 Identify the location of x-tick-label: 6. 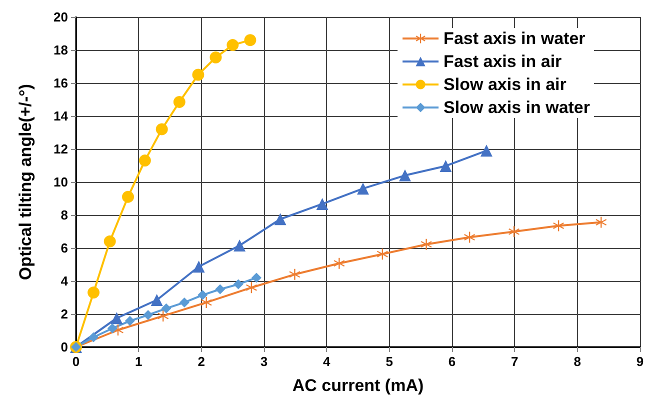
(452, 361).